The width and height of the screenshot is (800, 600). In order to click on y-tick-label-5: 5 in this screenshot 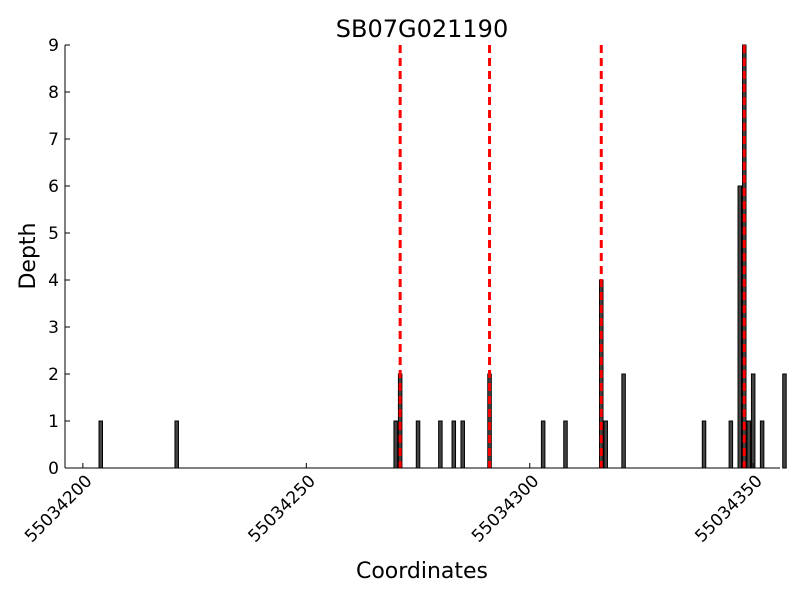, I will do `click(53, 234)`.